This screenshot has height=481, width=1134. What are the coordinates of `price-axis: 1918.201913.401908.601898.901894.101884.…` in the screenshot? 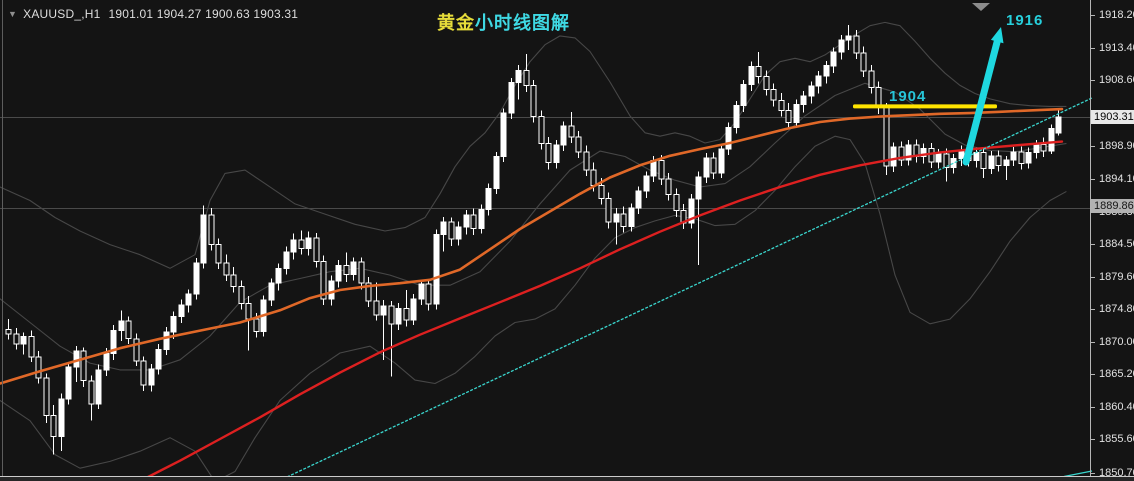 It's located at (1112, 239).